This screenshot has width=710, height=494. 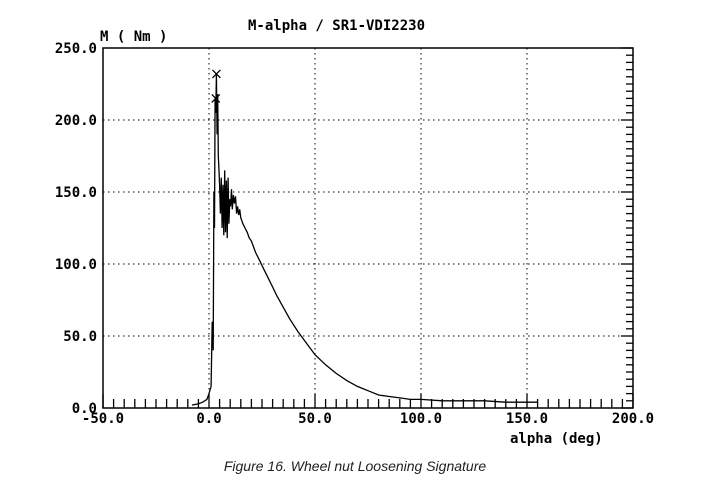 I want to click on x-tick-label: -50.0, so click(x=103, y=419).